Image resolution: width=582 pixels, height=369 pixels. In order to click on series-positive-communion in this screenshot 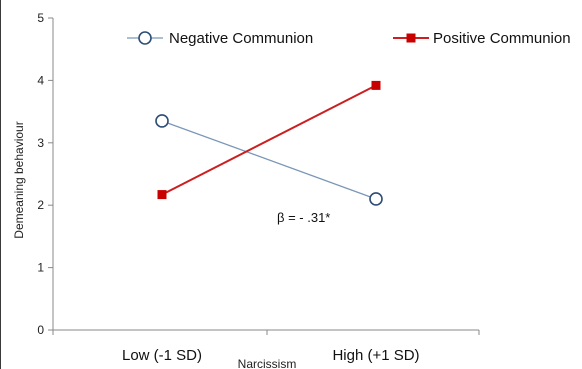, I will do `click(269, 140)`.